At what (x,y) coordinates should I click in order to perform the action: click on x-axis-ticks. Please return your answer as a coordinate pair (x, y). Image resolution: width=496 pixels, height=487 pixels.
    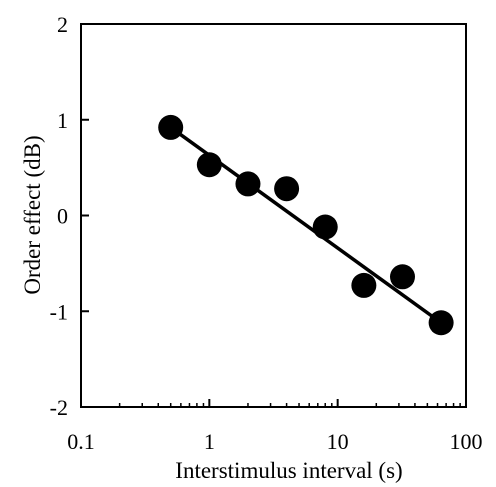
    Looking at the image, I should click on (273, 403).